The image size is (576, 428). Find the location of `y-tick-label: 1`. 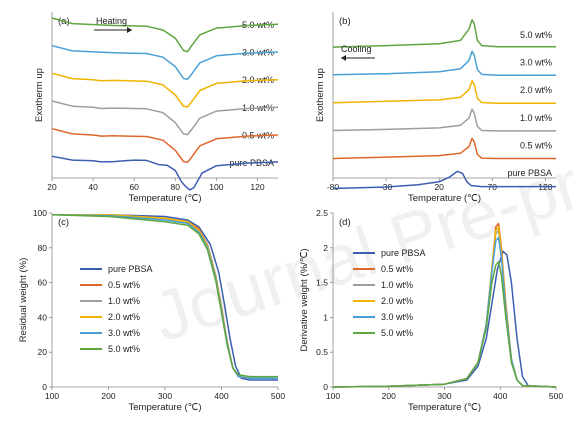

y-tick-label: 1 is located at coordinates (325, 317).